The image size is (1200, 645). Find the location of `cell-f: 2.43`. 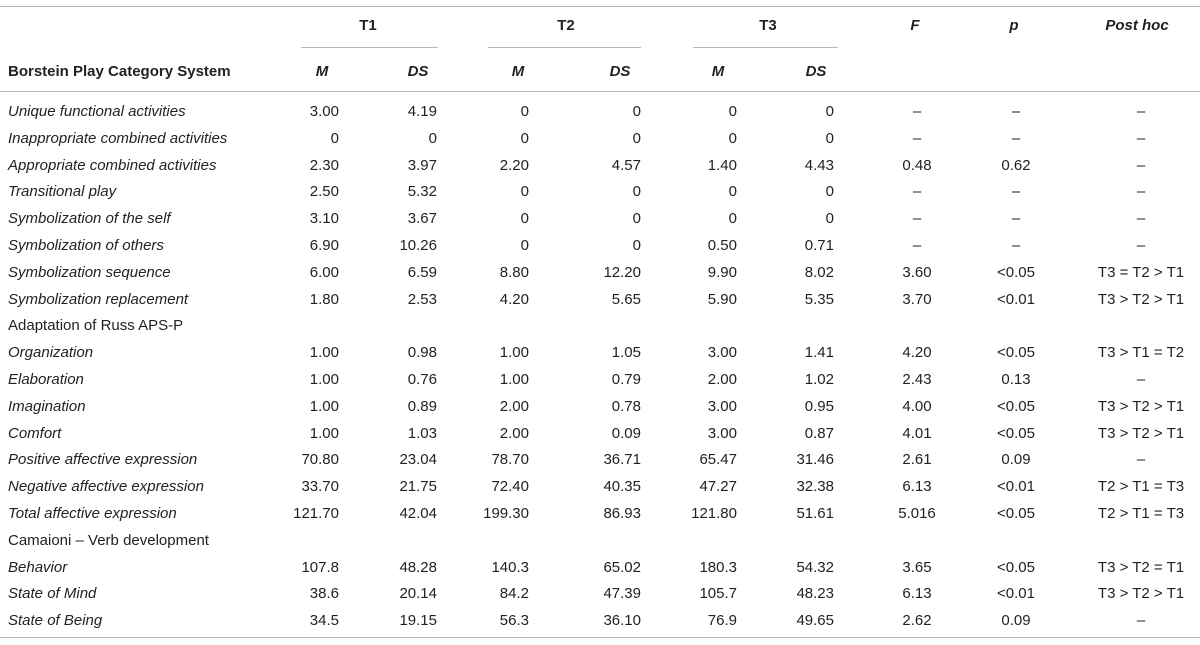

cell-f: 2.43 is located at coordinates (917, 379).